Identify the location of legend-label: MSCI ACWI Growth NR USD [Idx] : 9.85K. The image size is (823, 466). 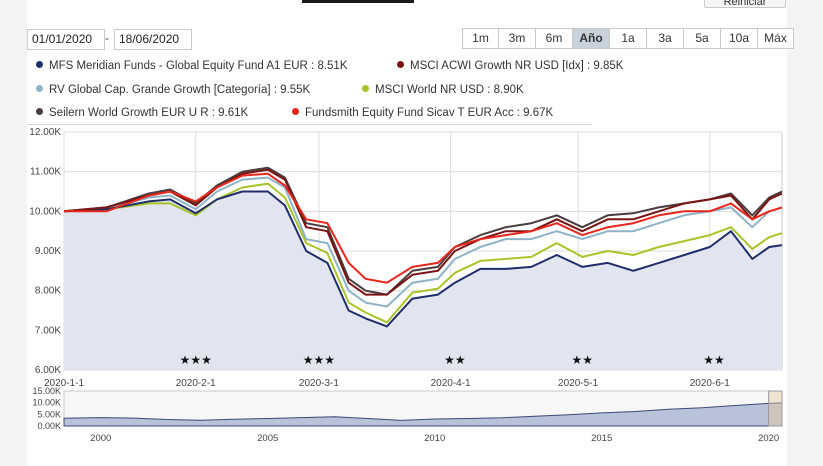
(517, 66).